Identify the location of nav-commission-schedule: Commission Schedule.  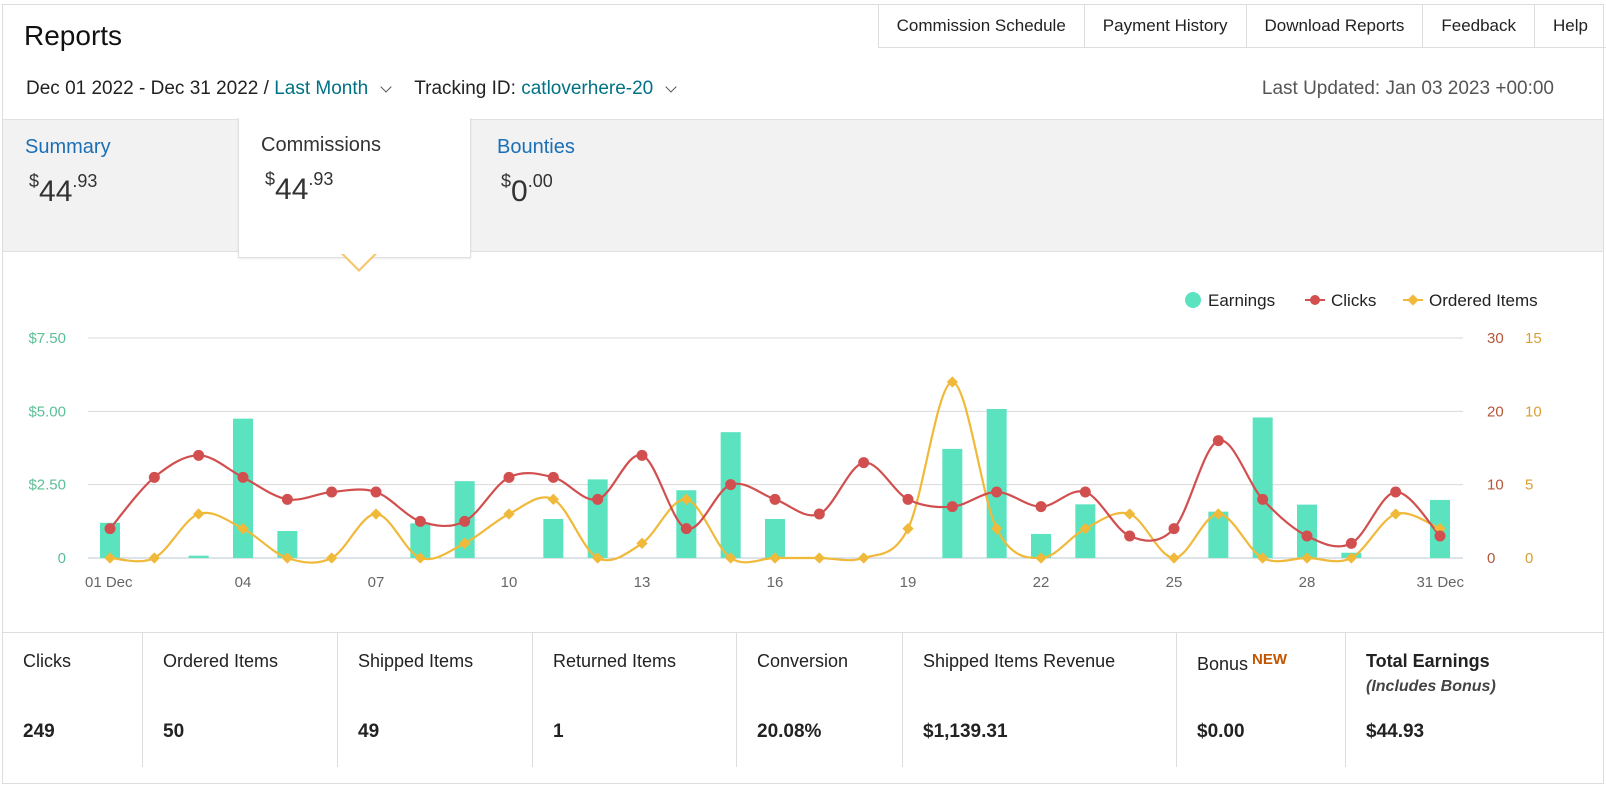
(982, 25).